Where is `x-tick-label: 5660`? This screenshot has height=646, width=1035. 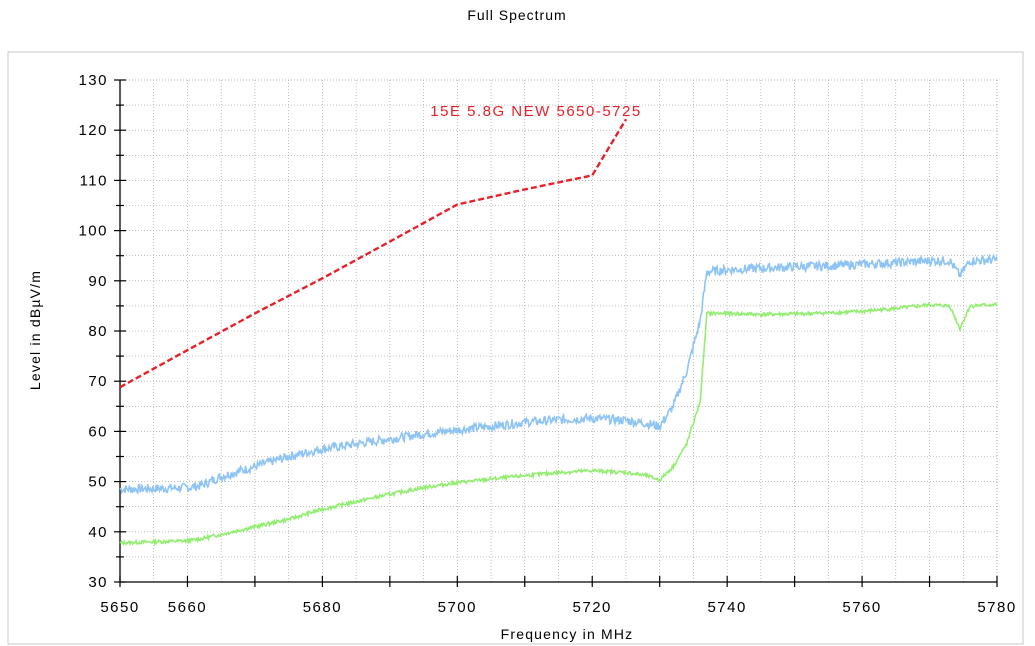 x-tick-label: 5660 is located at coordinates (187, 607).